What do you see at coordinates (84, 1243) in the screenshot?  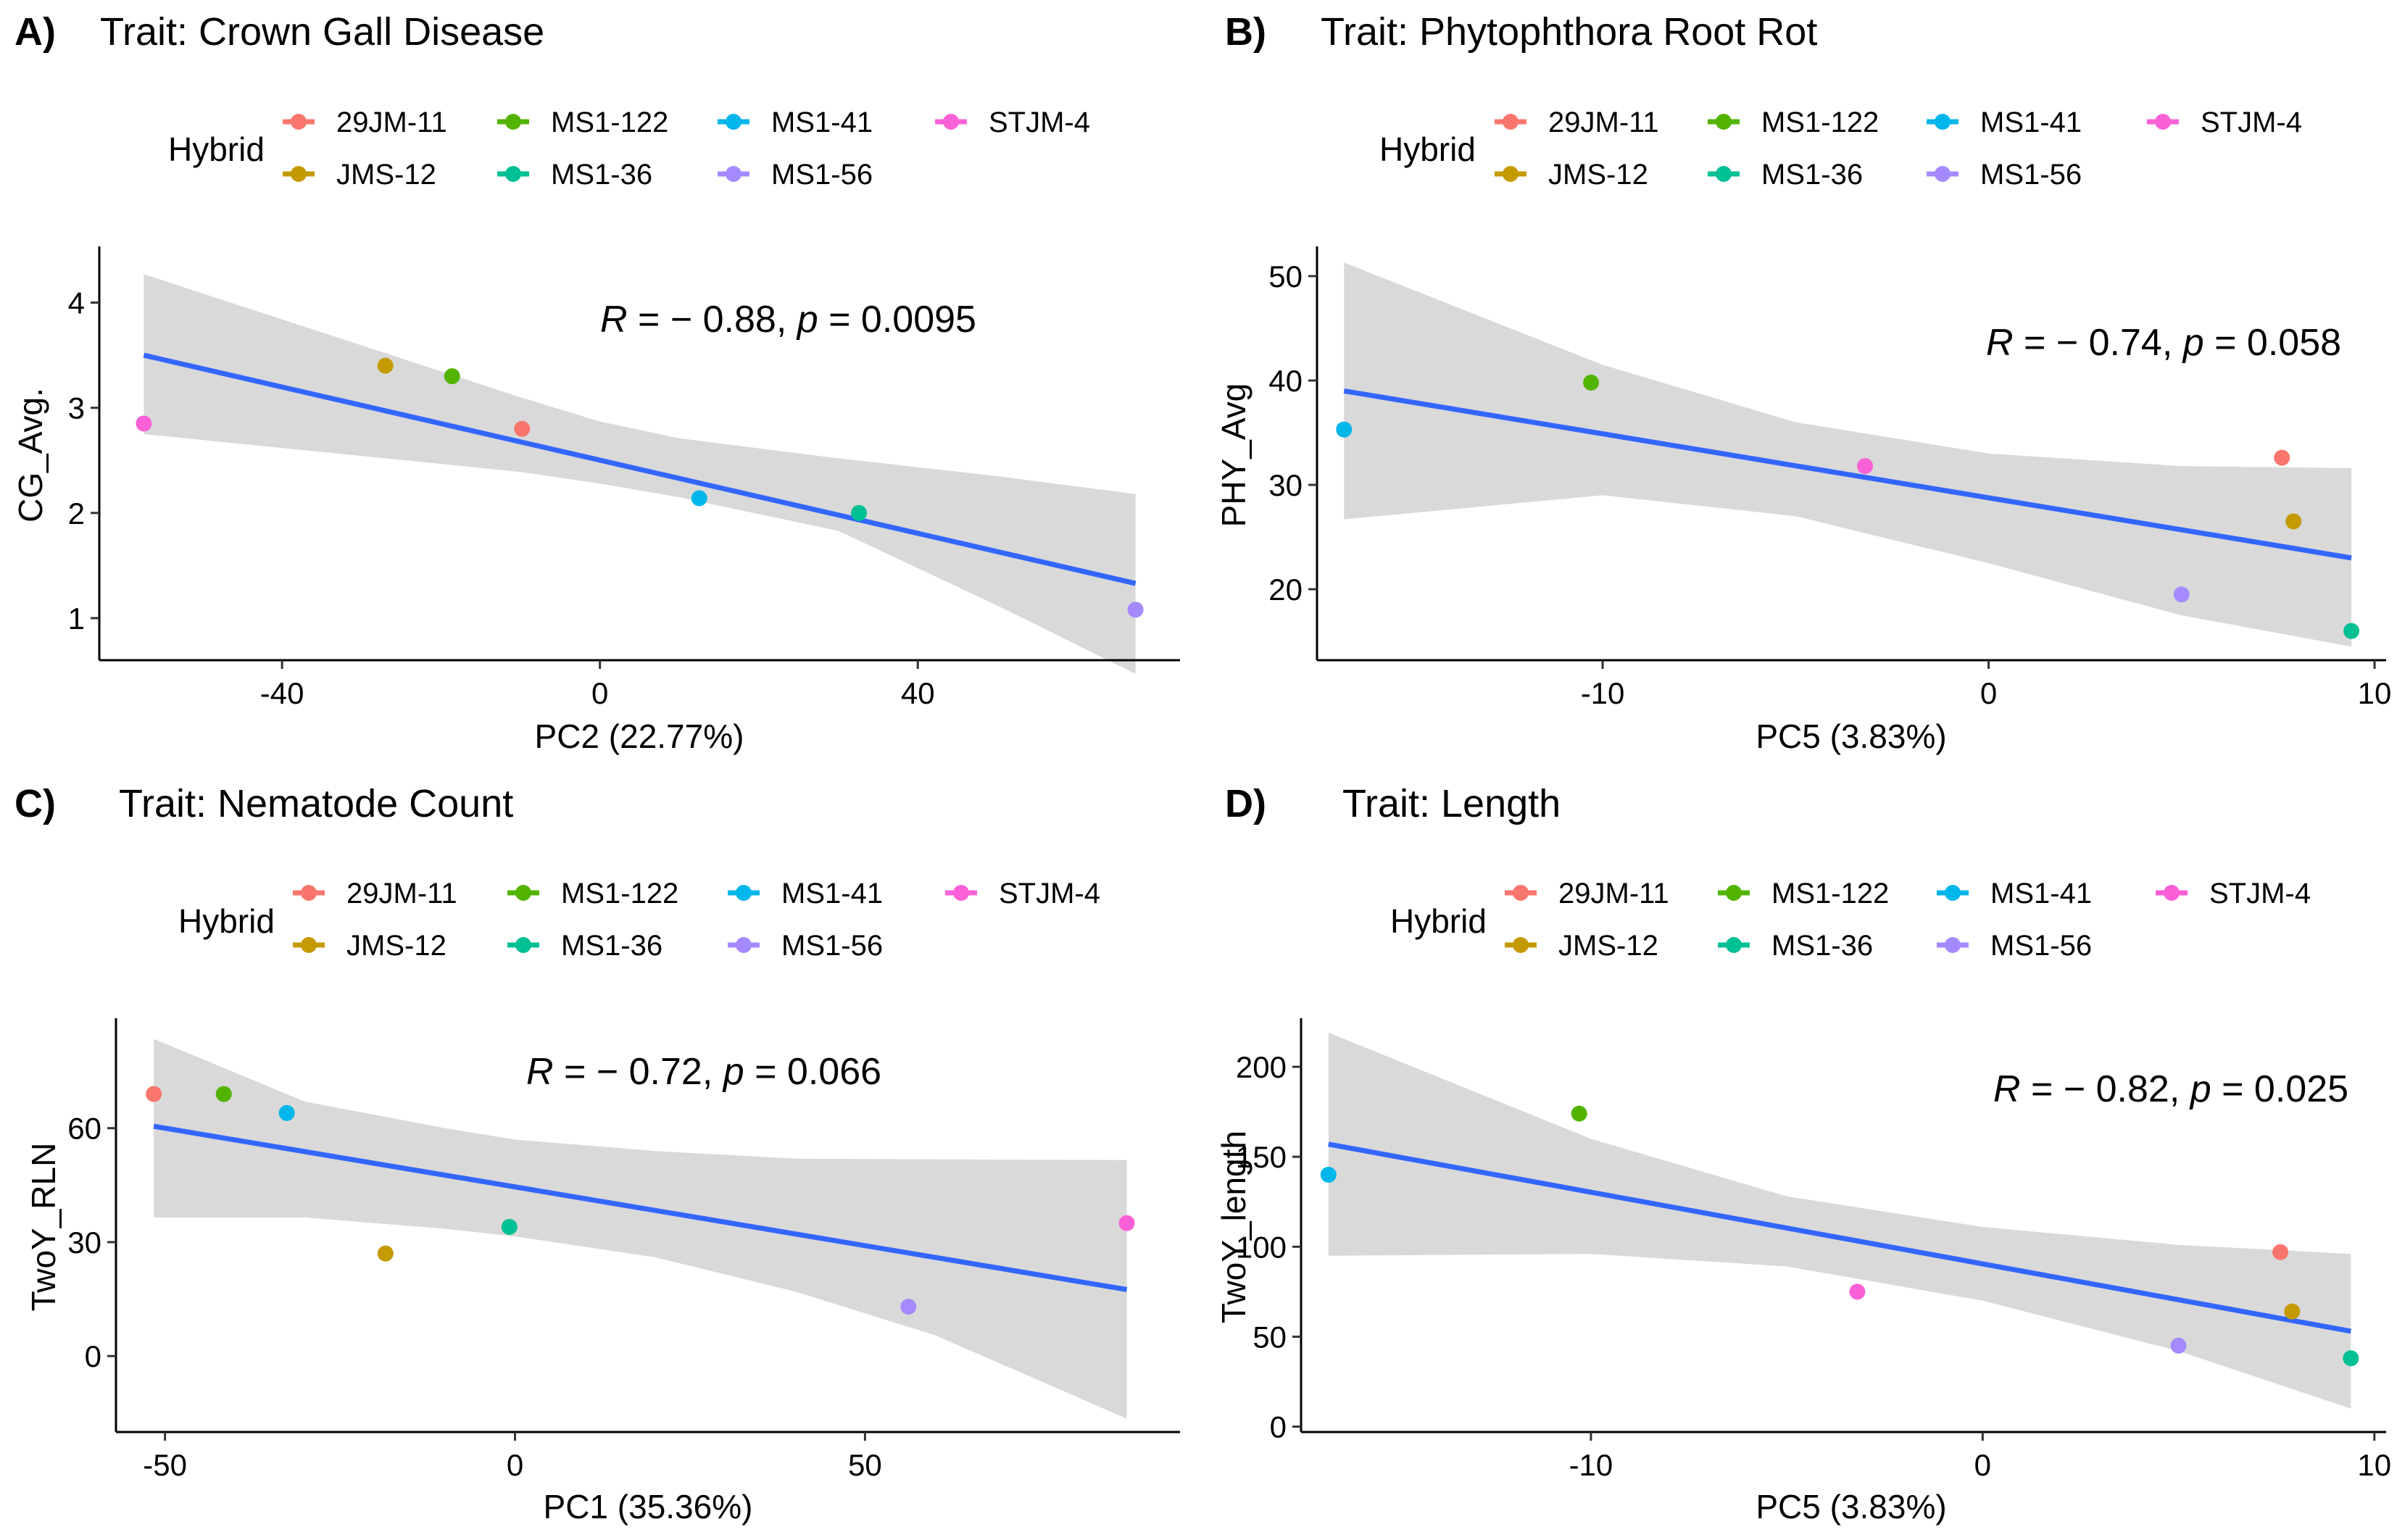 I see `y-tick-label: 30` at bounding box center [84, 1243].